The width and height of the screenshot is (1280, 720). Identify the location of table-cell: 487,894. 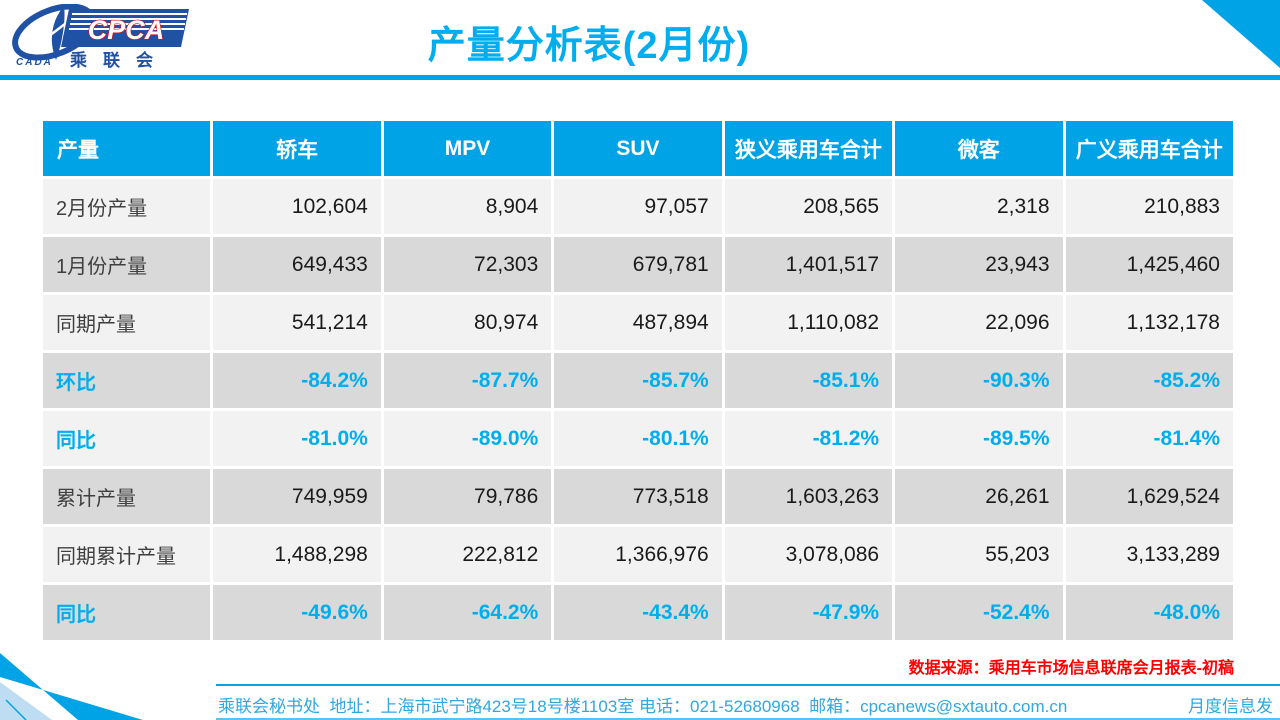
(638, 322).